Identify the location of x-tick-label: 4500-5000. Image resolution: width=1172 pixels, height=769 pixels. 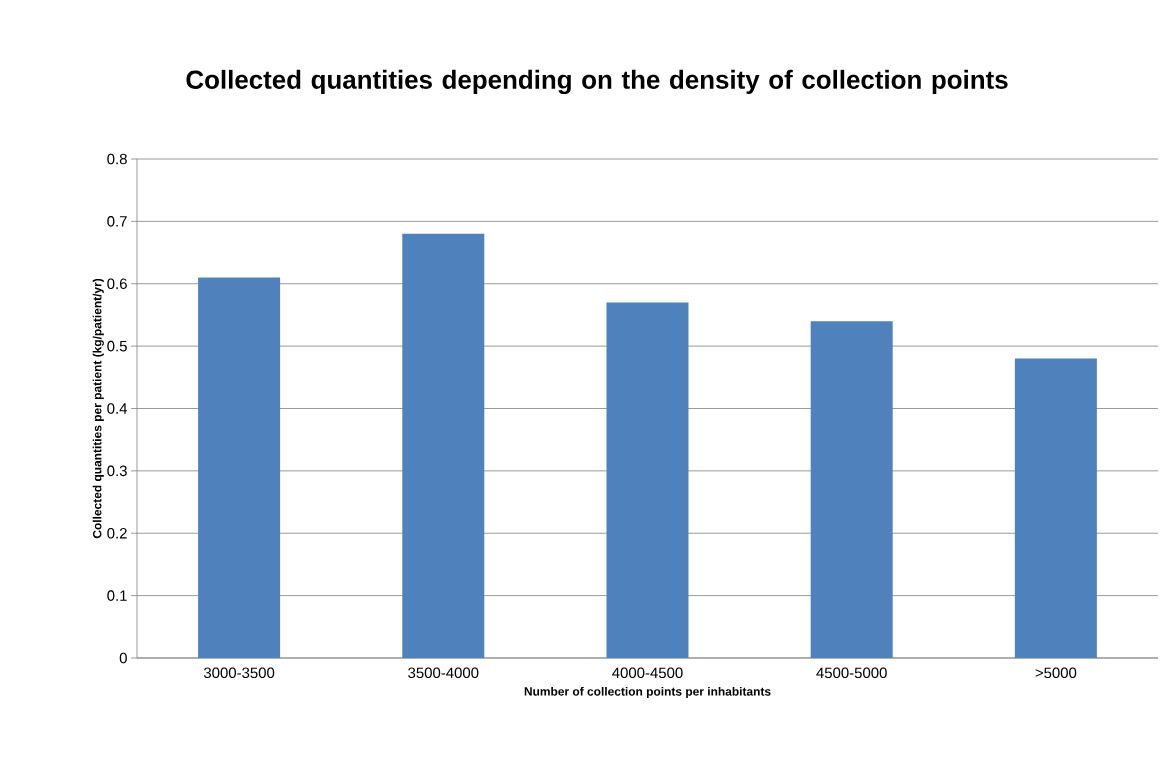
(851, 673).